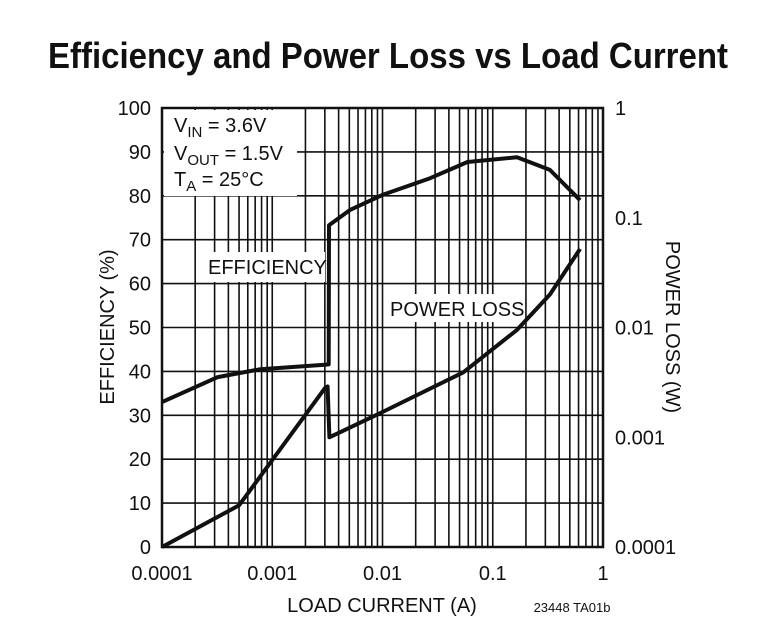 The image size is (780, 642). Describe the element at coordinates (140, 372) in the screenshot. I see `y-tick-label: 40` at that location.